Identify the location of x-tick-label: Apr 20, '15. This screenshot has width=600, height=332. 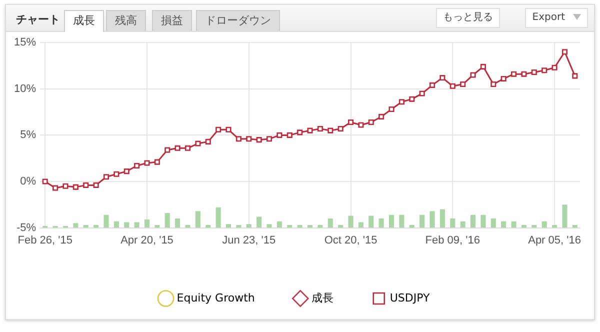
(147, 240).